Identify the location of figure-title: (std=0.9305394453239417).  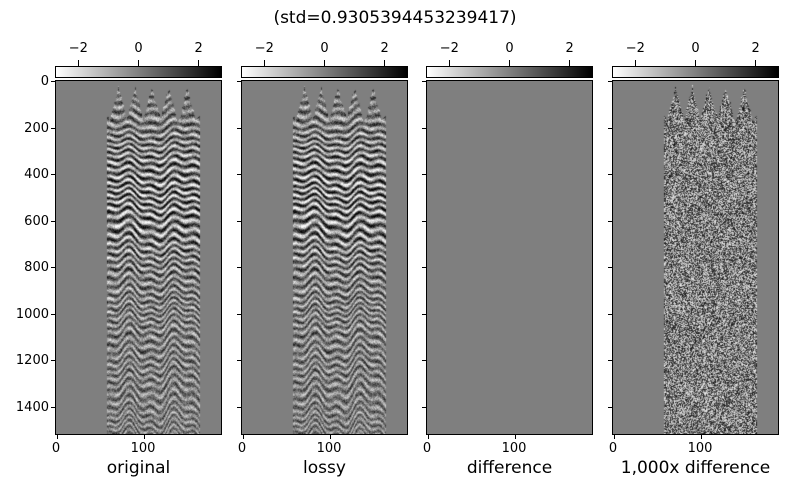
(395, 18).